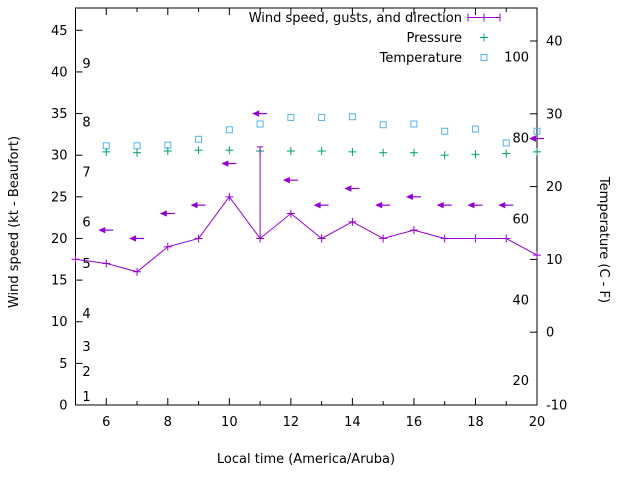  Describe the element at coordinates (86, 372) in the screenshot. I see `svg-text: 2` at that location.